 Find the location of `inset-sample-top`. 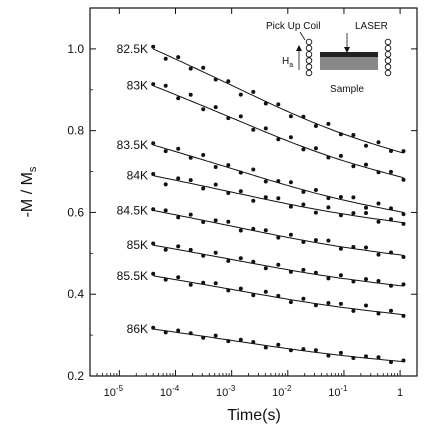

inset-sample-top is located at coordinates (349, 54).